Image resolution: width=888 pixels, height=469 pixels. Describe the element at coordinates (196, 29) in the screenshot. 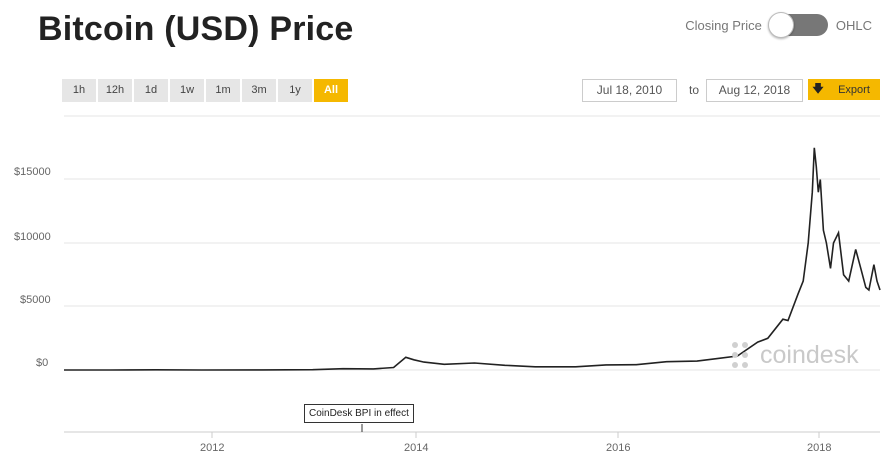

I see `page-title: Bitcoin (USD) Price` at that location.